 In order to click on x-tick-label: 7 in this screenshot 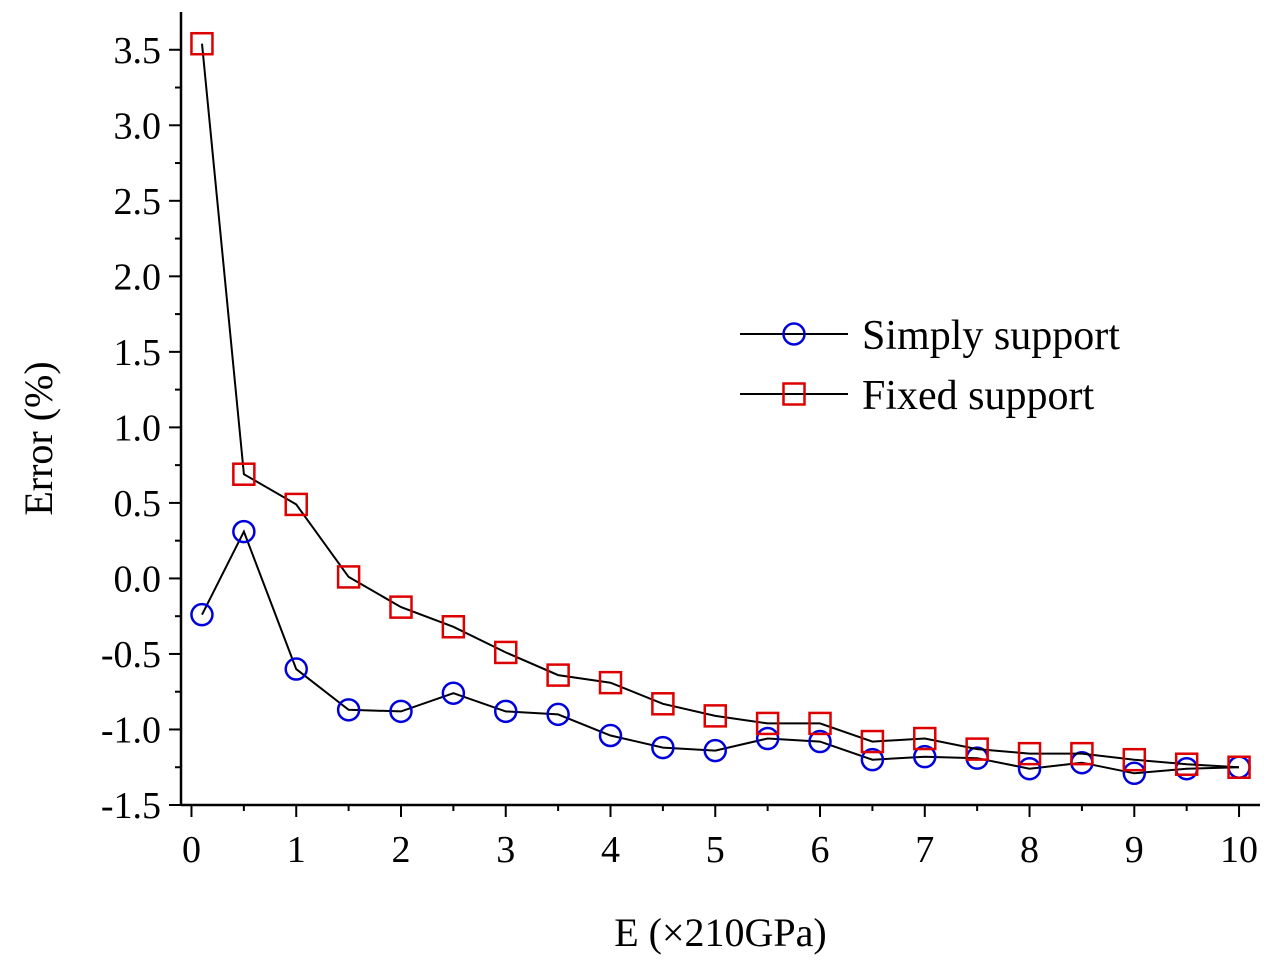, I will do `click(924, 850)`.